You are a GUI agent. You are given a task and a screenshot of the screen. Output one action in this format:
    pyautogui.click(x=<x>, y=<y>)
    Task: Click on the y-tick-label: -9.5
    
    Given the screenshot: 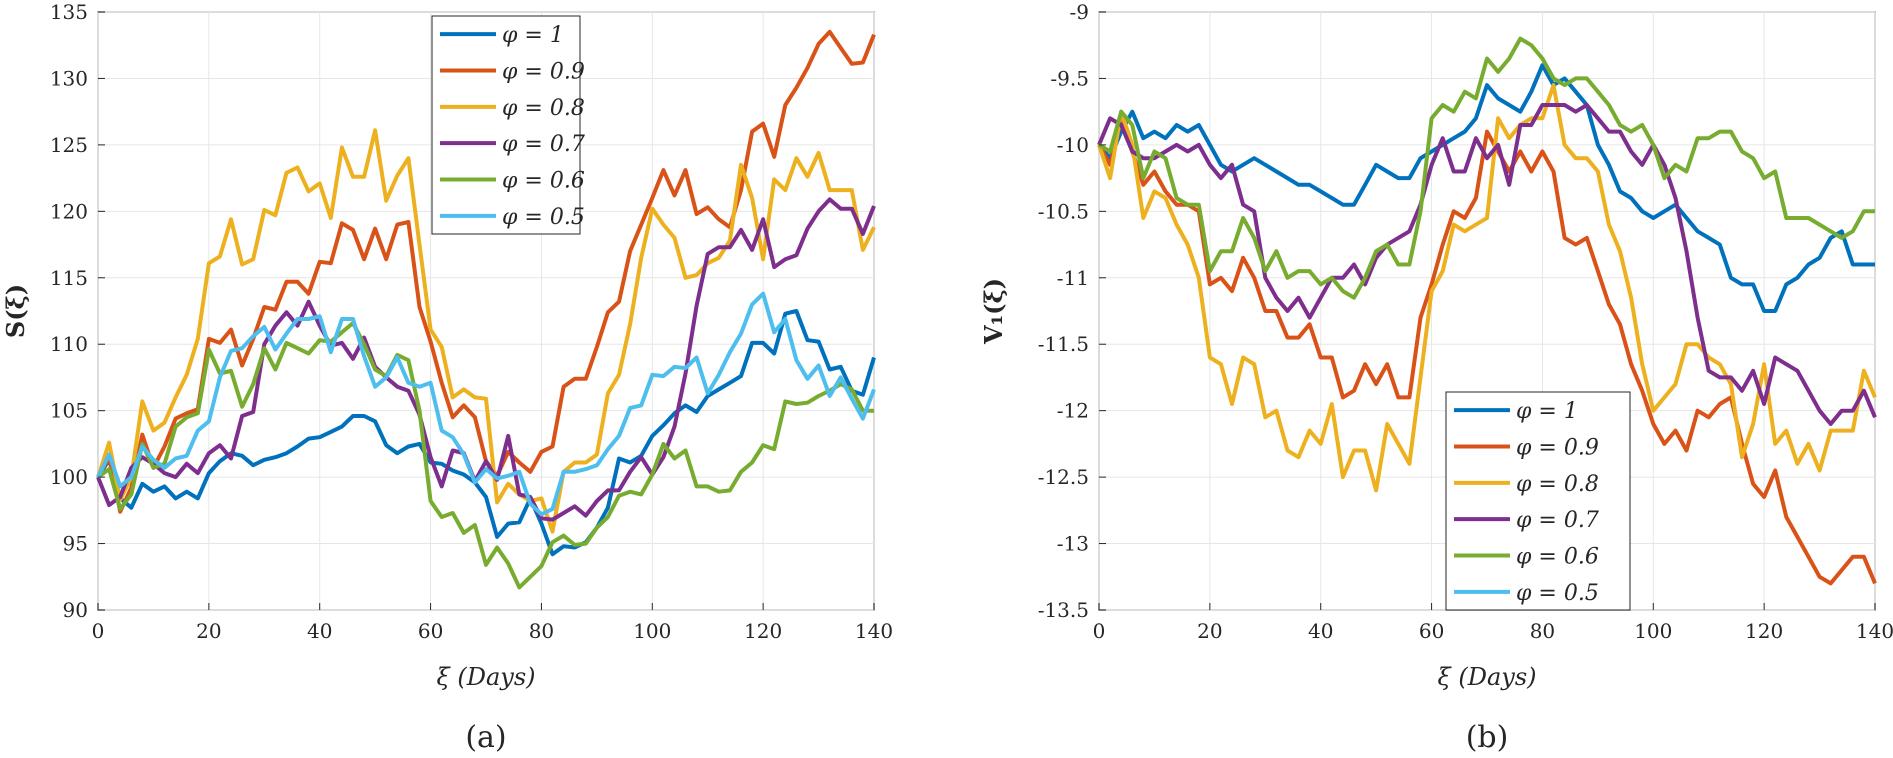 What is the action you would take?
    pyautogui.click(x=1069, y=78)
    